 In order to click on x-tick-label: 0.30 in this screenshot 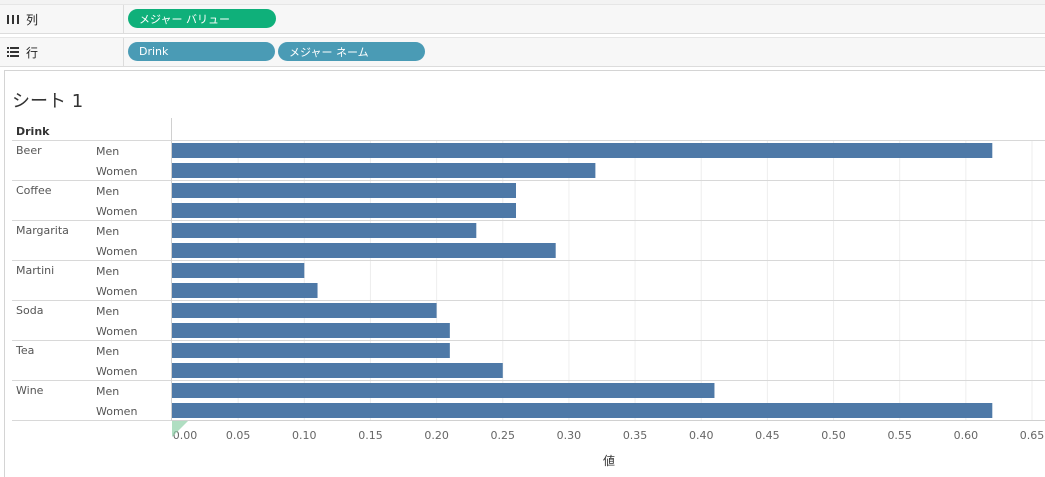, I will do `click(569, 435)`.